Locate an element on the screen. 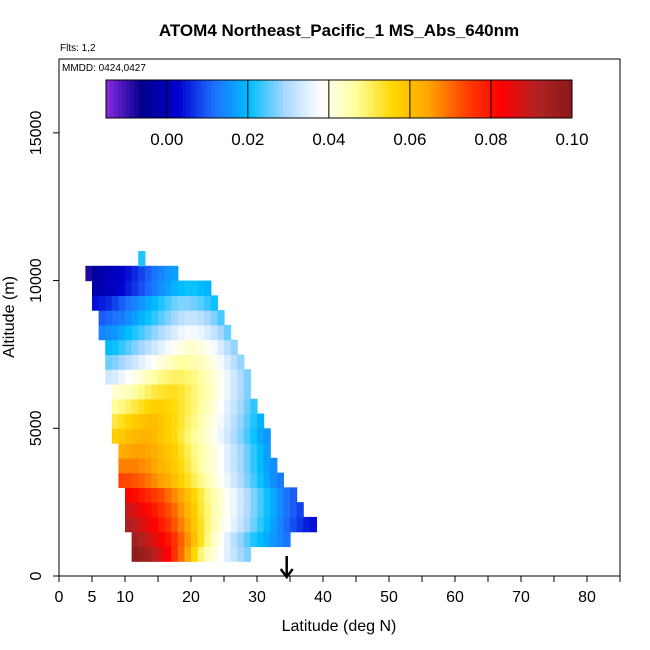 This screenshot has height=650, width=650. y-axis-label: Altitude (m) is located at coordinates (9, 317).